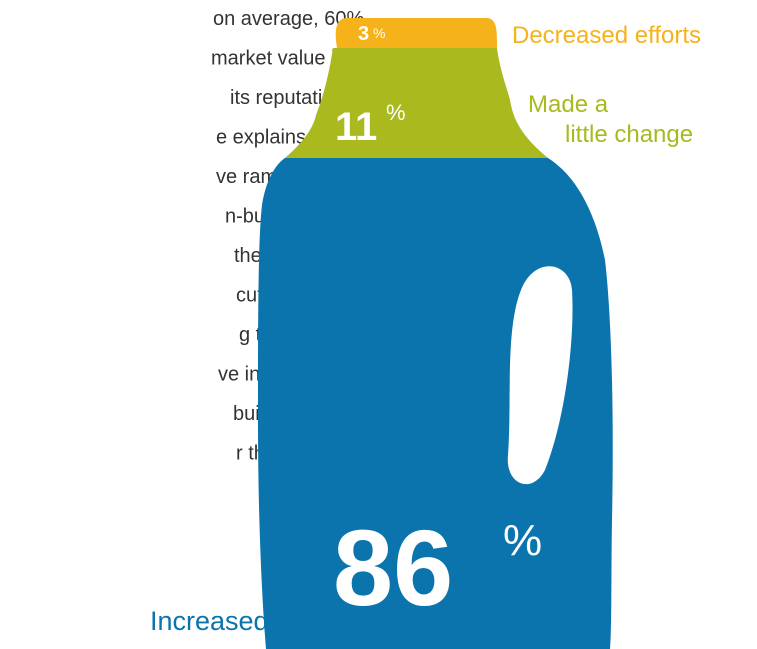 This screenshot has width=757, height=649. What do you see at coordinates (629, 134) in the screenshot?
I see `category-label: little change` at bounding box center [629, 134].